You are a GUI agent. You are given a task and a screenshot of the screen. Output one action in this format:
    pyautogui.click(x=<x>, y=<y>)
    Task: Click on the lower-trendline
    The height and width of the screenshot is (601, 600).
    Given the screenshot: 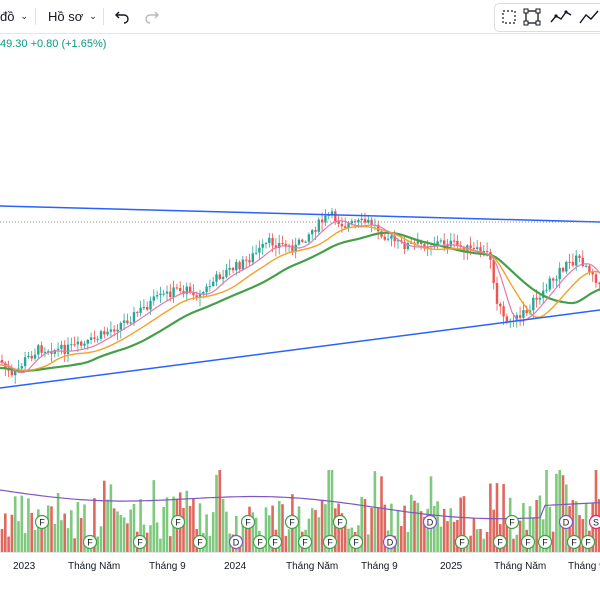 What is the action you would take?
    pyautogui.click(x=300, y=349)
    